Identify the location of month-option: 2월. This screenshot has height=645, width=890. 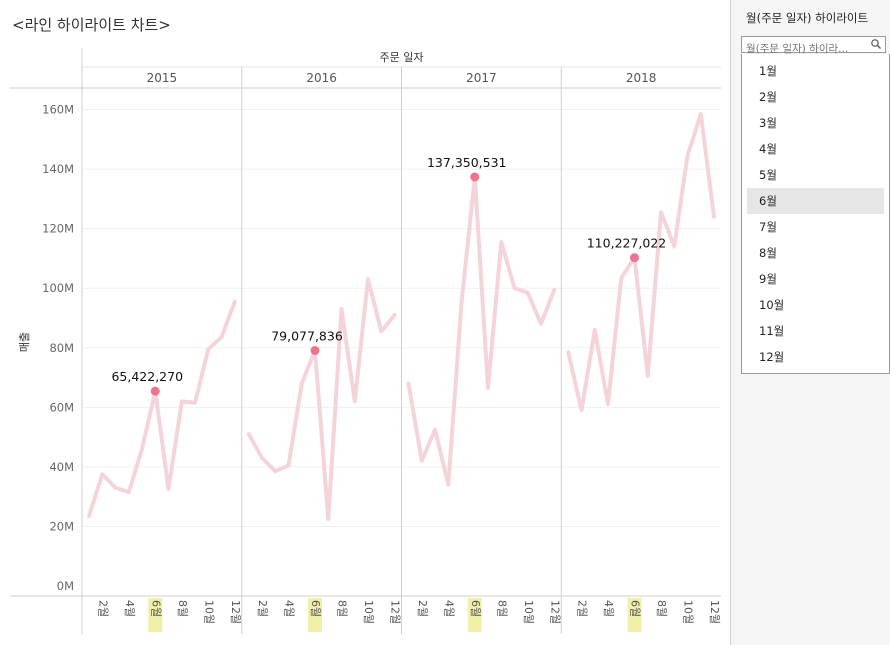
(768, 97).